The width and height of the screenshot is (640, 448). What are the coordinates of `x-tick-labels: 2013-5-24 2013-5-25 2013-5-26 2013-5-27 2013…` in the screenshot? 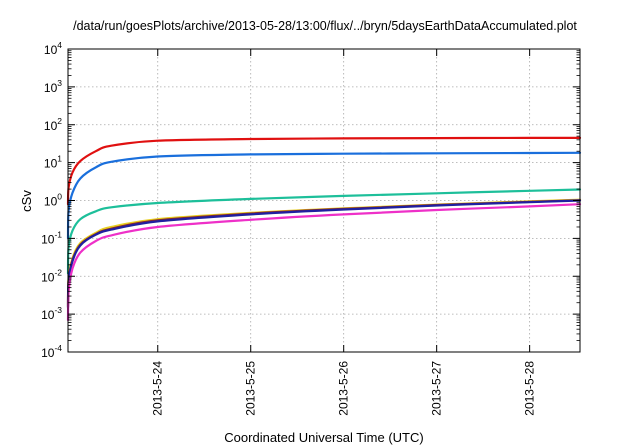 It's located at (344, 388).